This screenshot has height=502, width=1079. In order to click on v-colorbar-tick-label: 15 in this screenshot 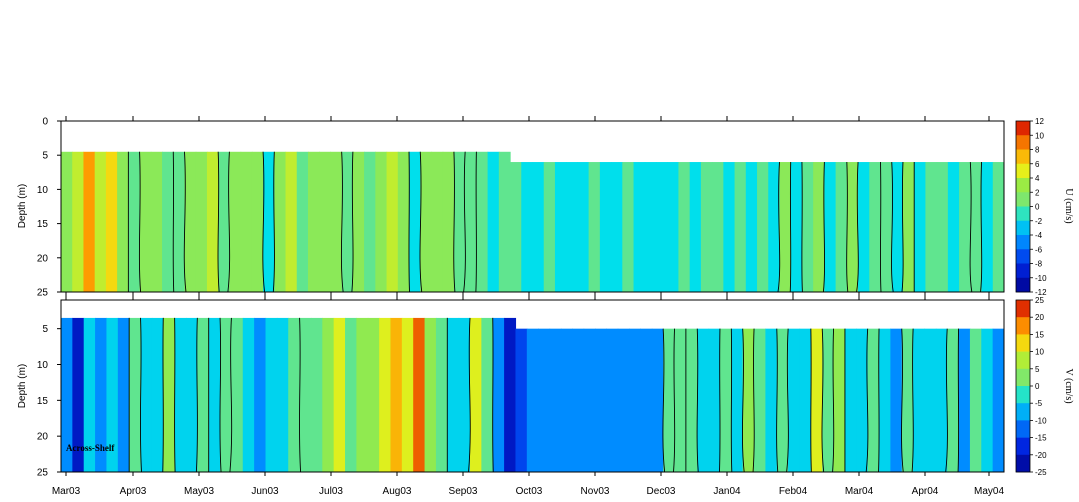, I will do `click(1039, 334)`.